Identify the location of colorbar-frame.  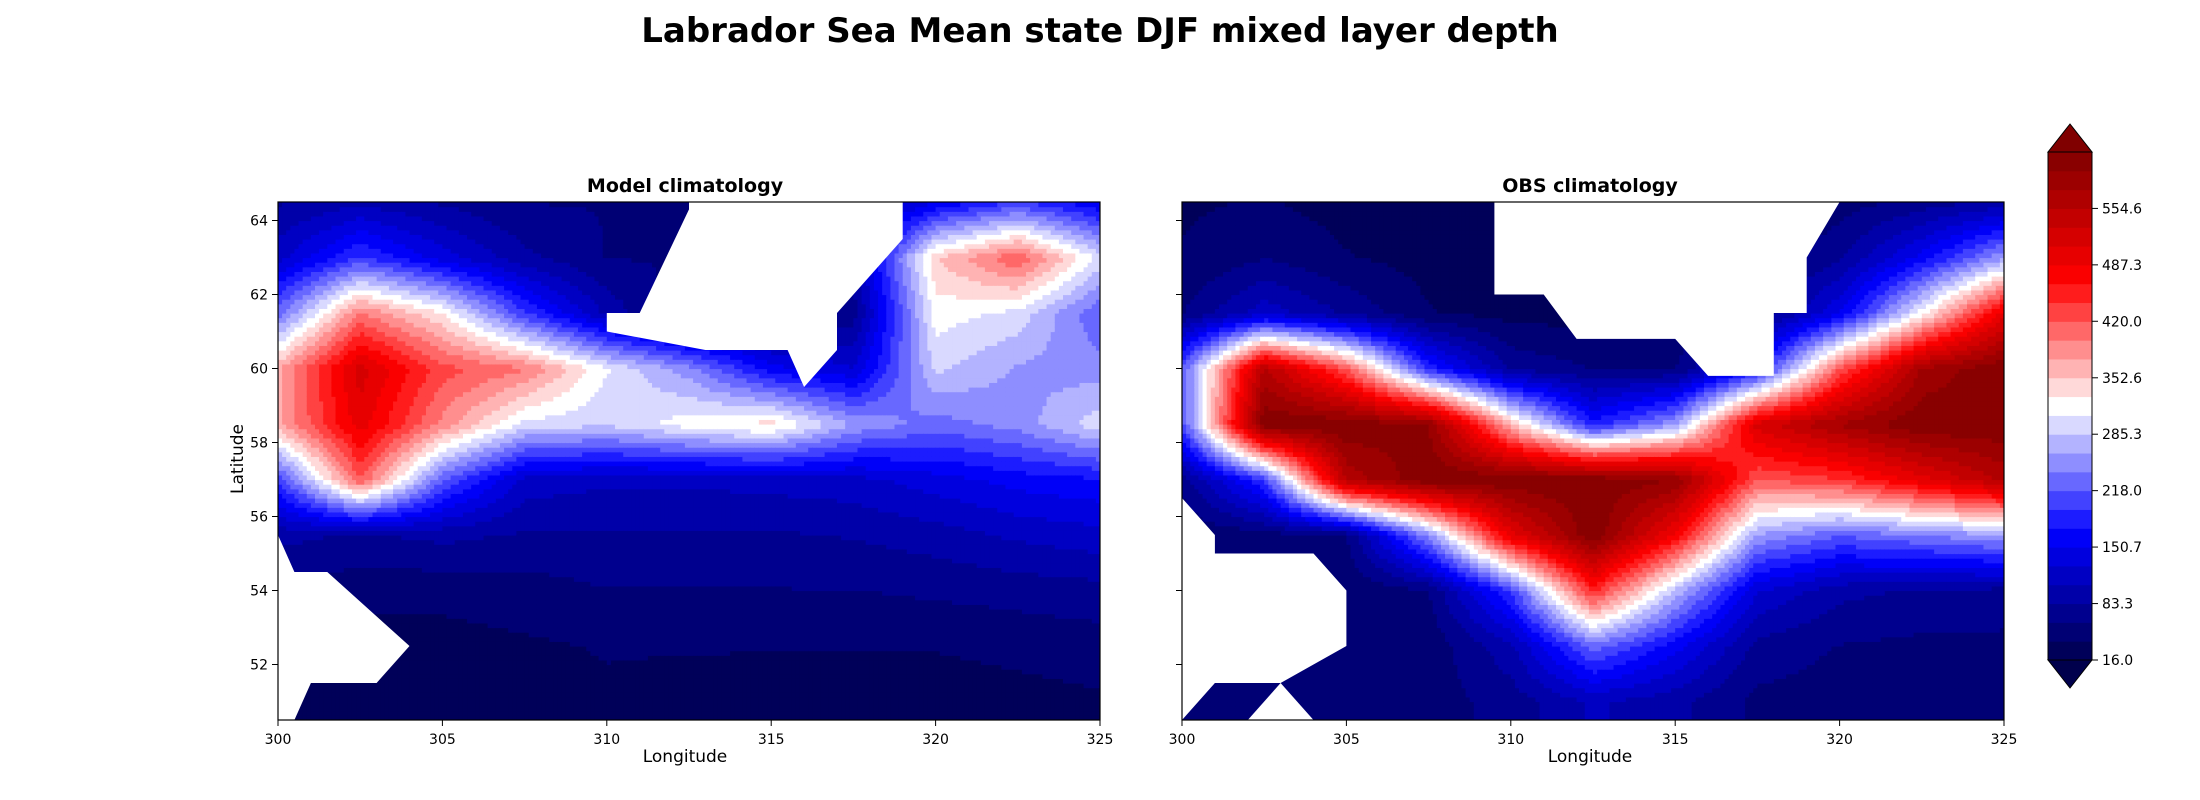
(2070, 406).